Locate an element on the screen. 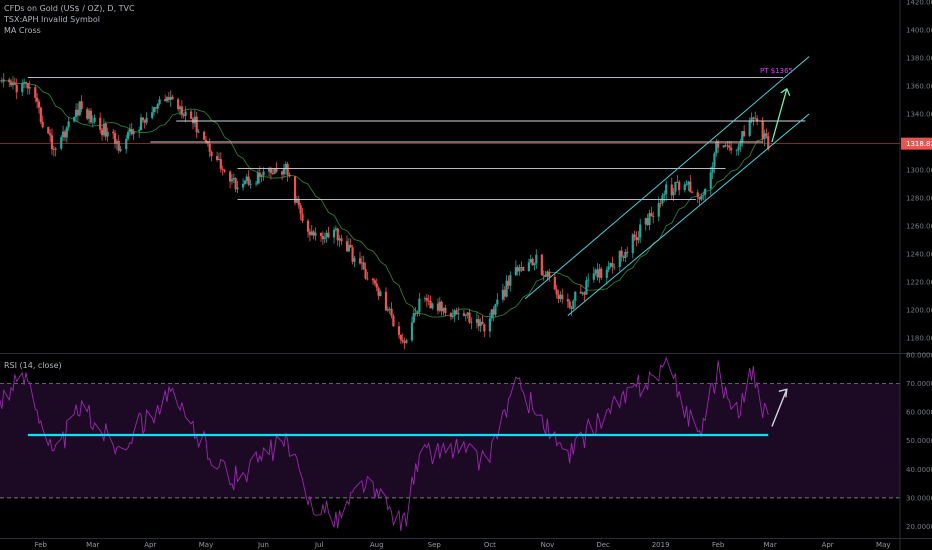 This screenshot has height=550, width=932. rsi-legend: RSI (14, close) is located at coordinates (33, 365).